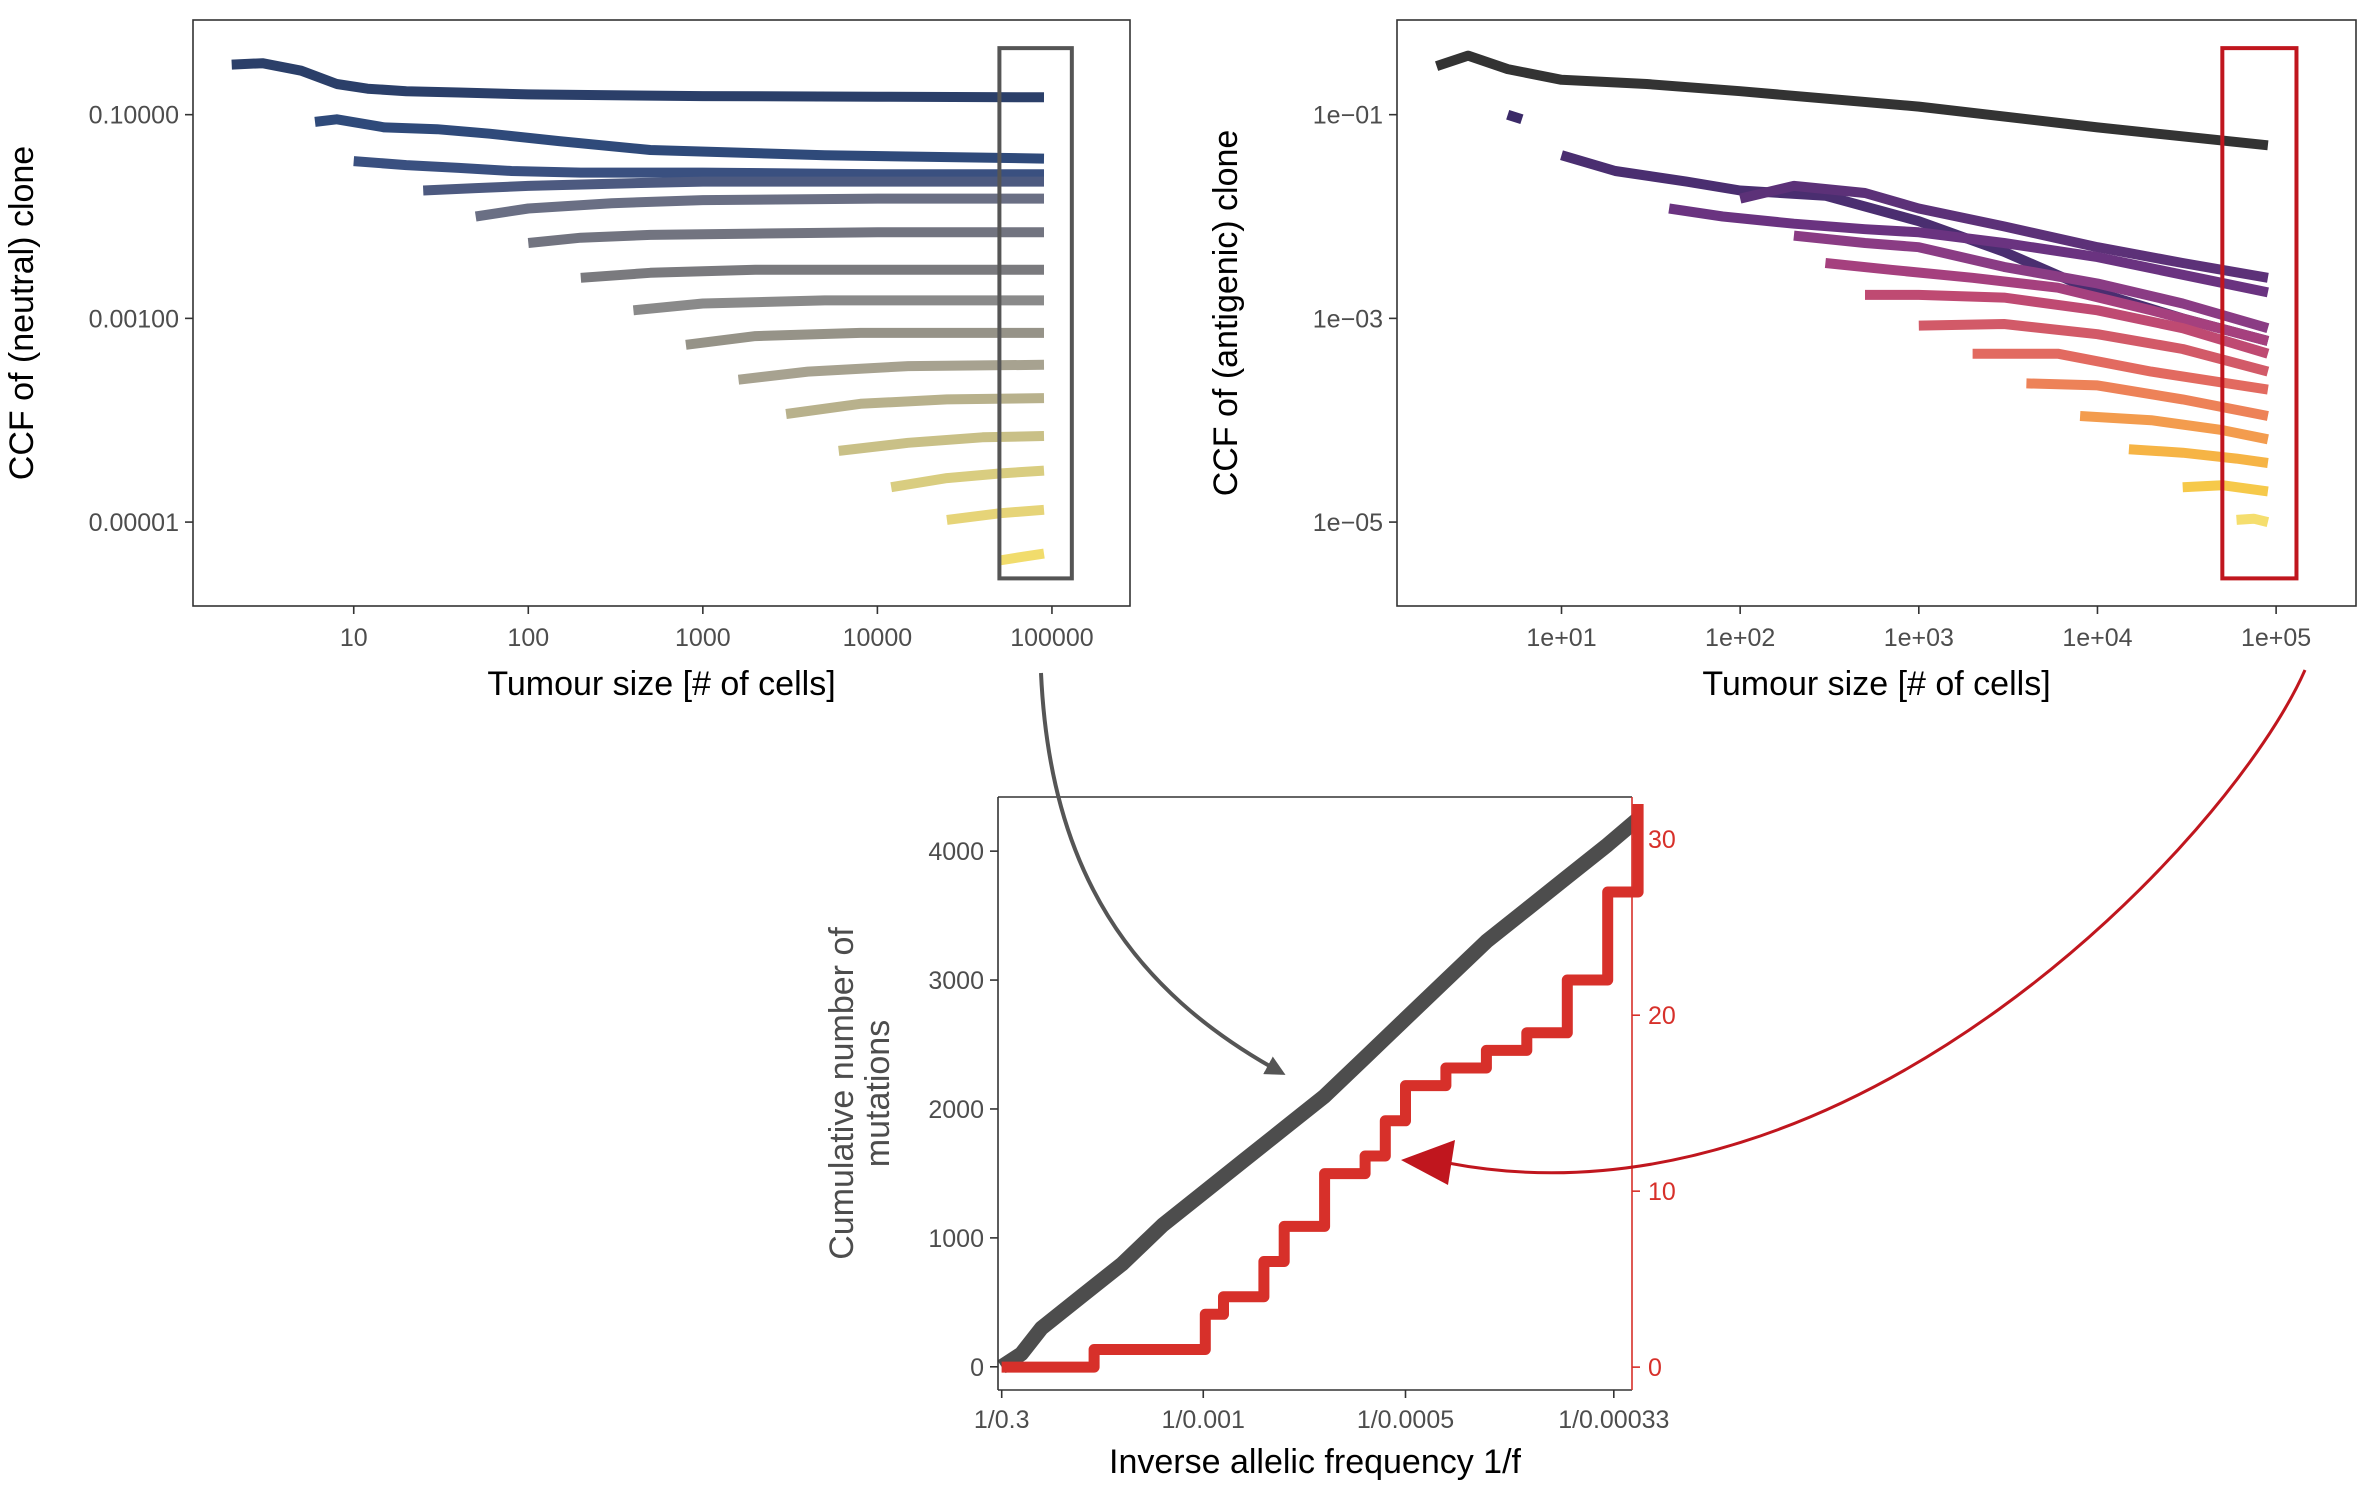 This screenshot has height=1498, width=2361. What do you see at coordinates (878, 638) in the screenshot?
I see `neutral-x-tick-label: 10000` at bounding box center [878, 638].